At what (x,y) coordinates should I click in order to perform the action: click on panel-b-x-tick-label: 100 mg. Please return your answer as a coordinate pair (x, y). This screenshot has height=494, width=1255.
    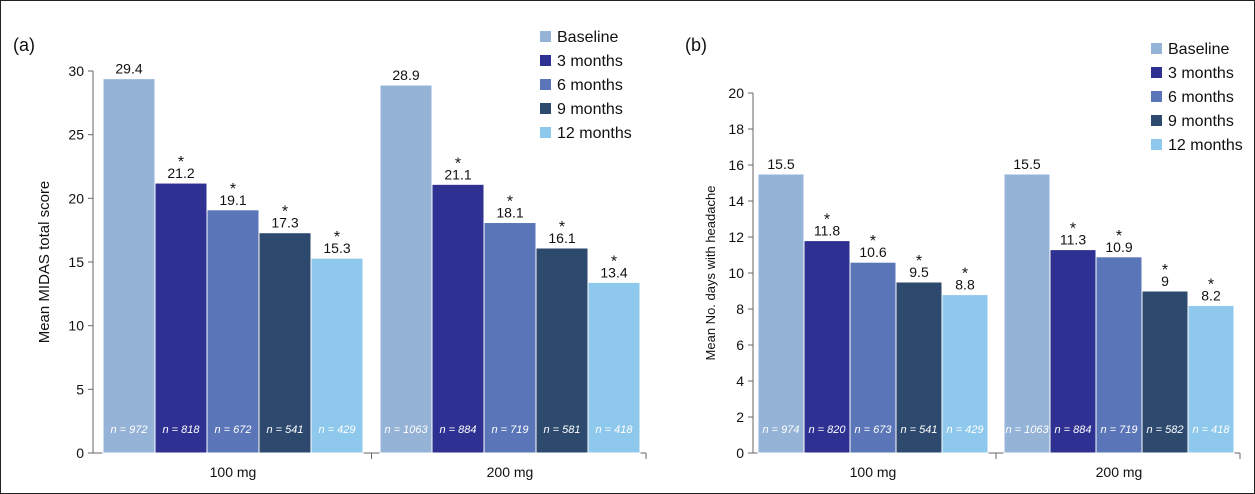
    Looking at the image, I should click on (873, 472).